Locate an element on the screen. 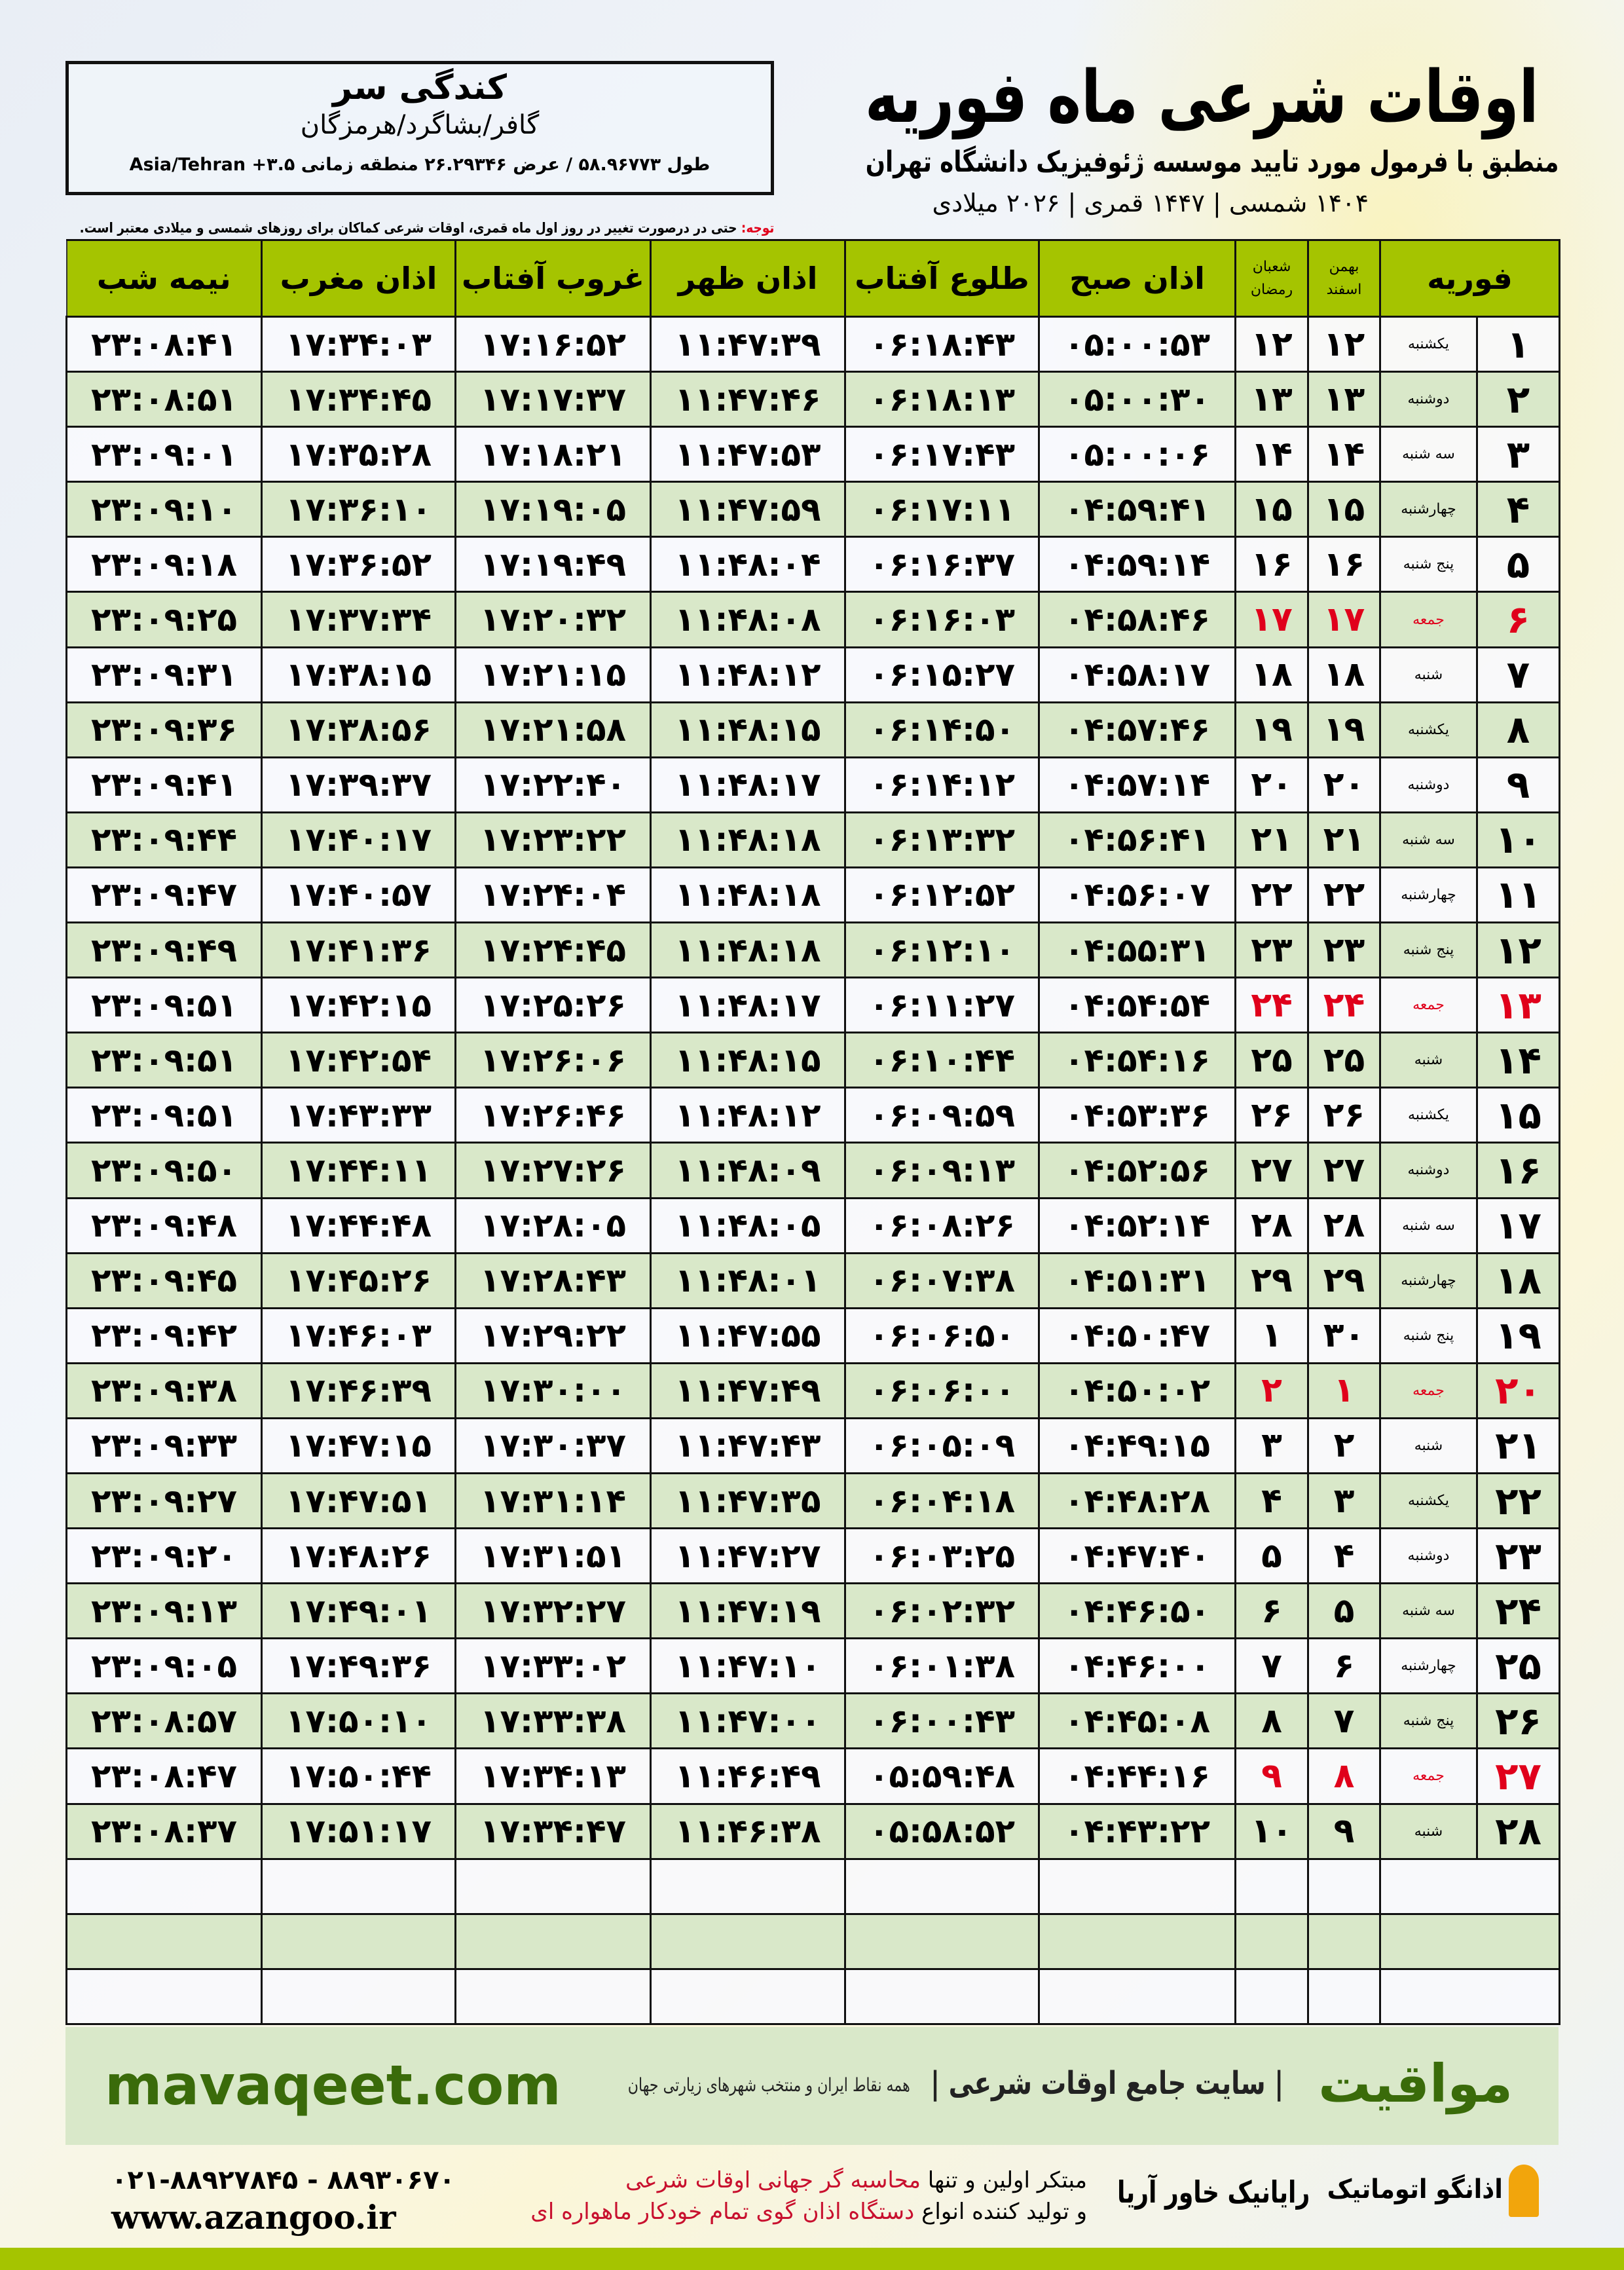 This screenshot has height=2270, width=1624. lunar-day: ۸ is located at coordinates (1271, 1721).